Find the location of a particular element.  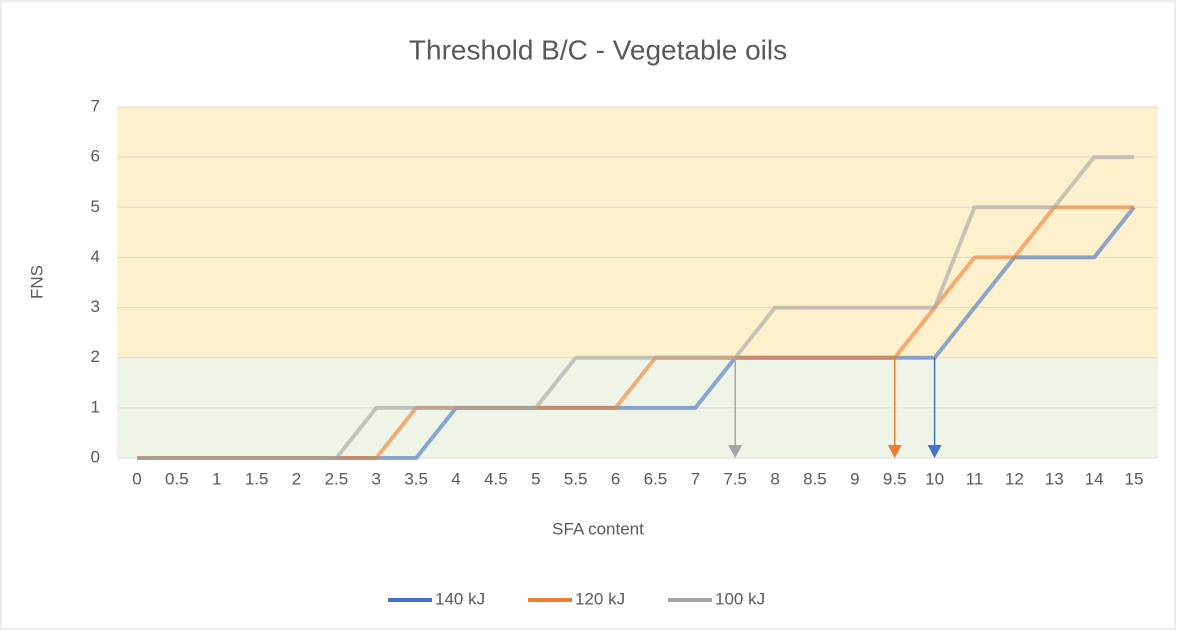

x-tick-label: 5.5 is located at coordinates (576, 478).